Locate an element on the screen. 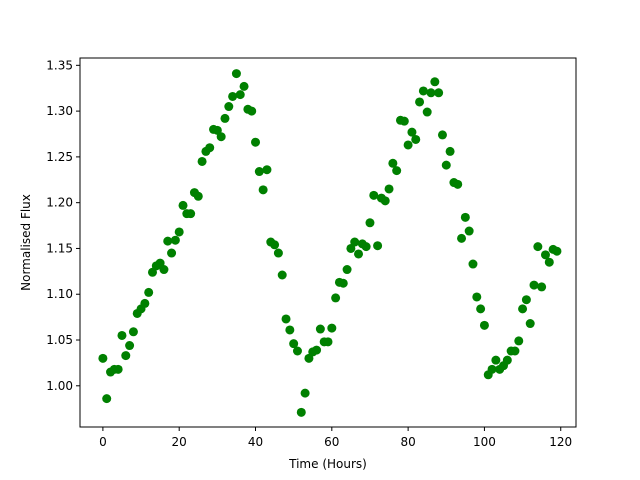 The image size is (640, 480). y-tick-label: 1.00 is located at coordinates (59, 386).